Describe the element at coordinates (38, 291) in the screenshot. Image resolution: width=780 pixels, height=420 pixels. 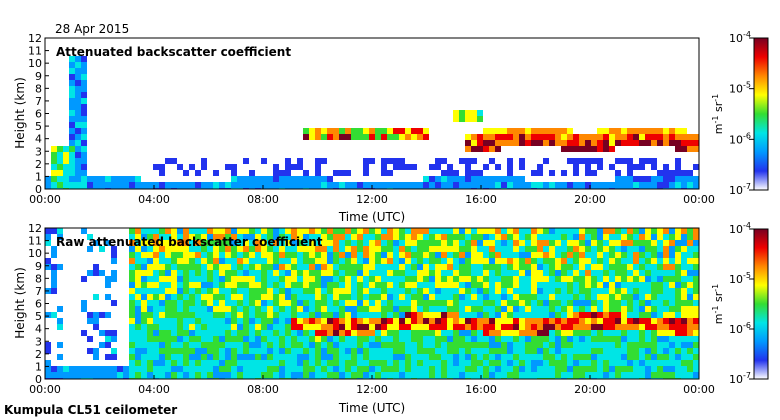
I see `y-tick-label: 7` at that location.